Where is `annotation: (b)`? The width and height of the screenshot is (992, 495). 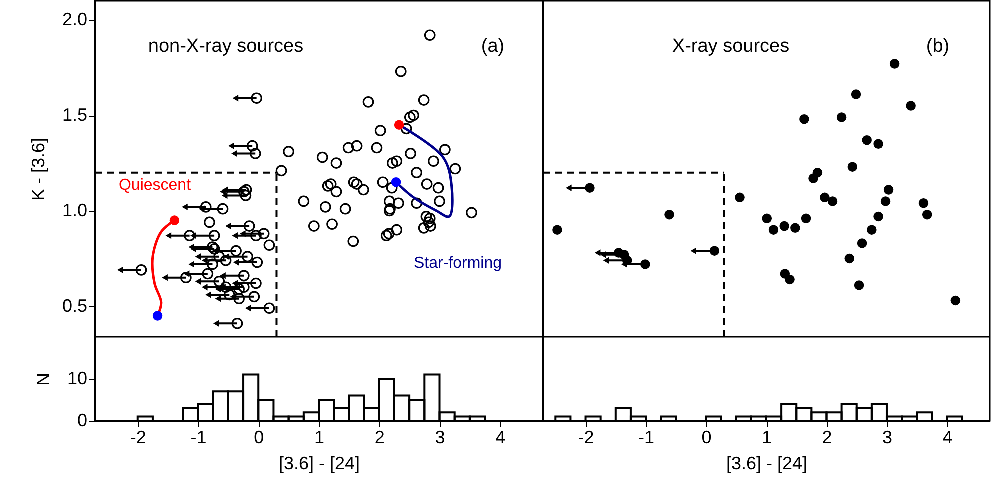
annotation: (b) is located at coordinates (938, 46).